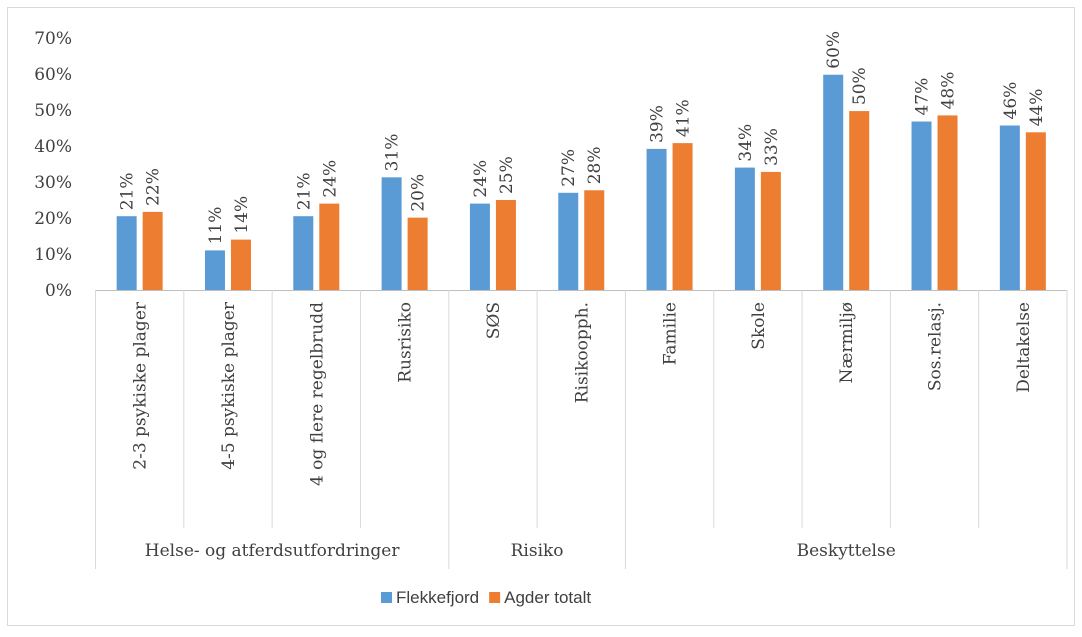 The height and width of the screenshot is (637, 1082). Describe the element at coordinates (273, 551) in the screenshot. I see `group-label: Helse- og atferdsutfordringer` at that location.